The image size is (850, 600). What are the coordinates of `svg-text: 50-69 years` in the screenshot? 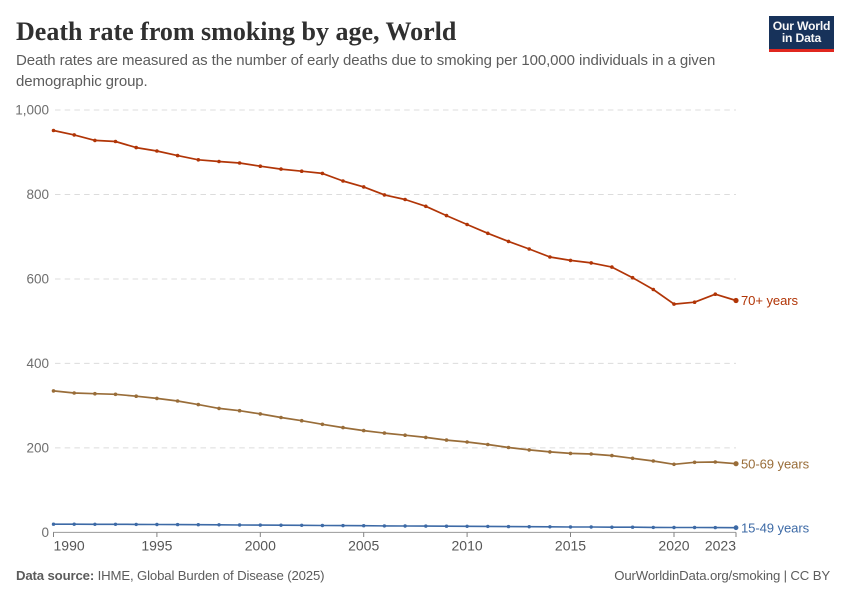 It's located at (775, 463).